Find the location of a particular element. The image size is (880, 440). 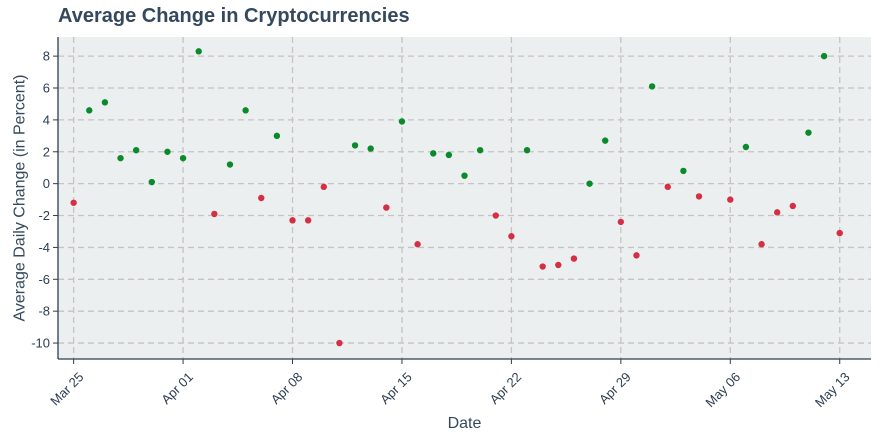

y-tick-label: -4 is located at coordinates (44, 247).